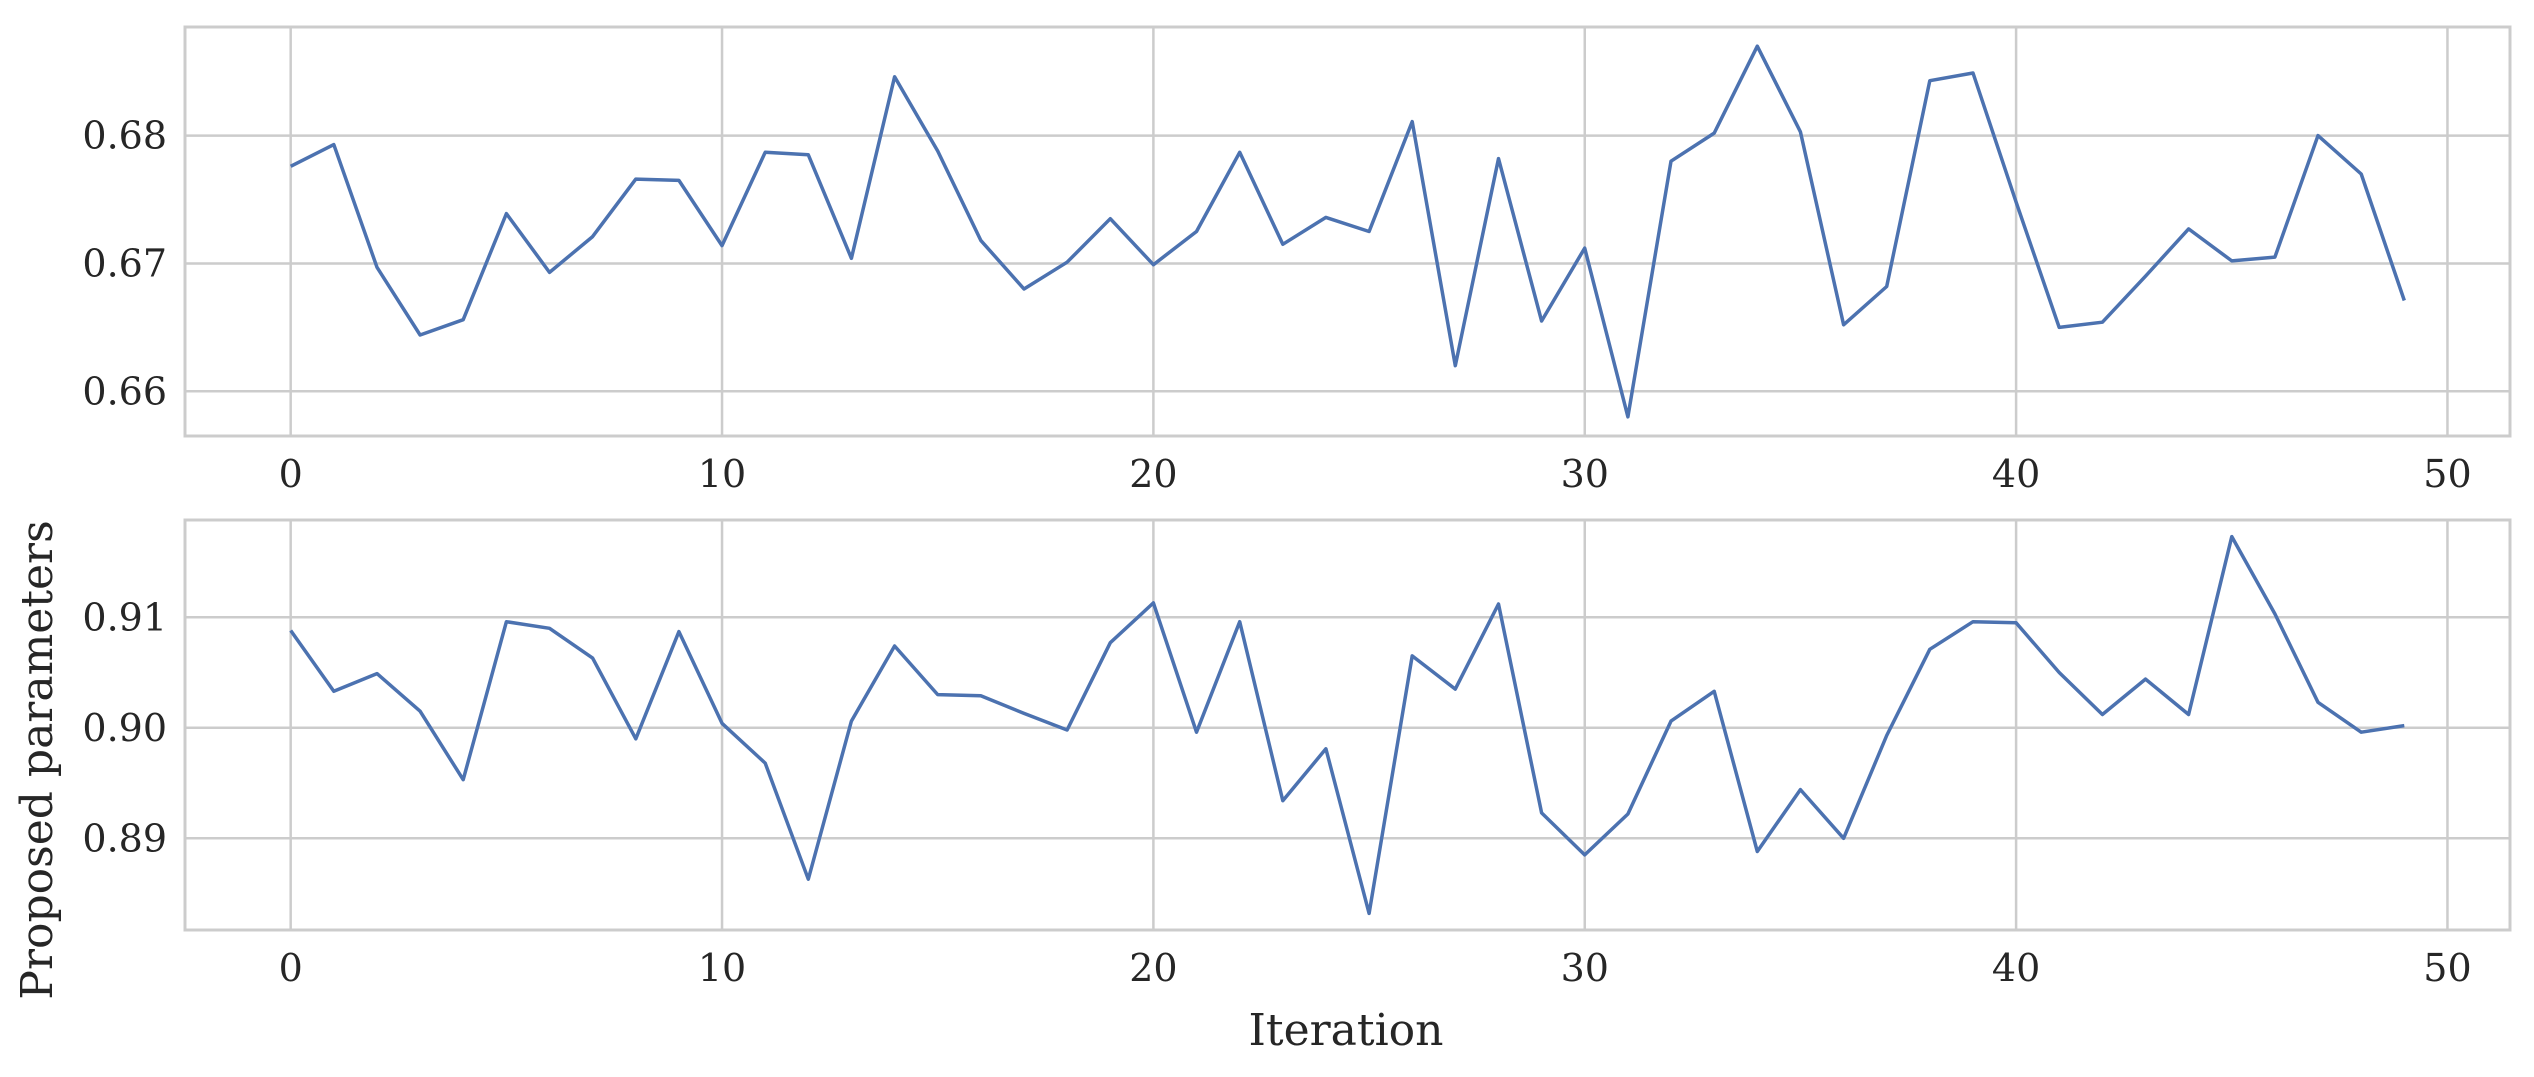 The height and width of the screenshot is (1077, 2534). What do you see at coordinates (124, 263) in the screenshot?
I see `y-tick-label: 0.67` at bounding box center [124, 263].